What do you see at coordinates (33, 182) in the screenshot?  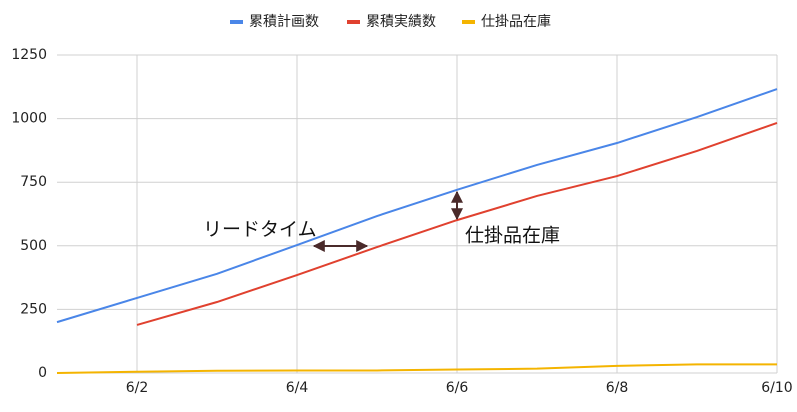 I see `y-tick-label: 750` at bounding box center [33, 182].